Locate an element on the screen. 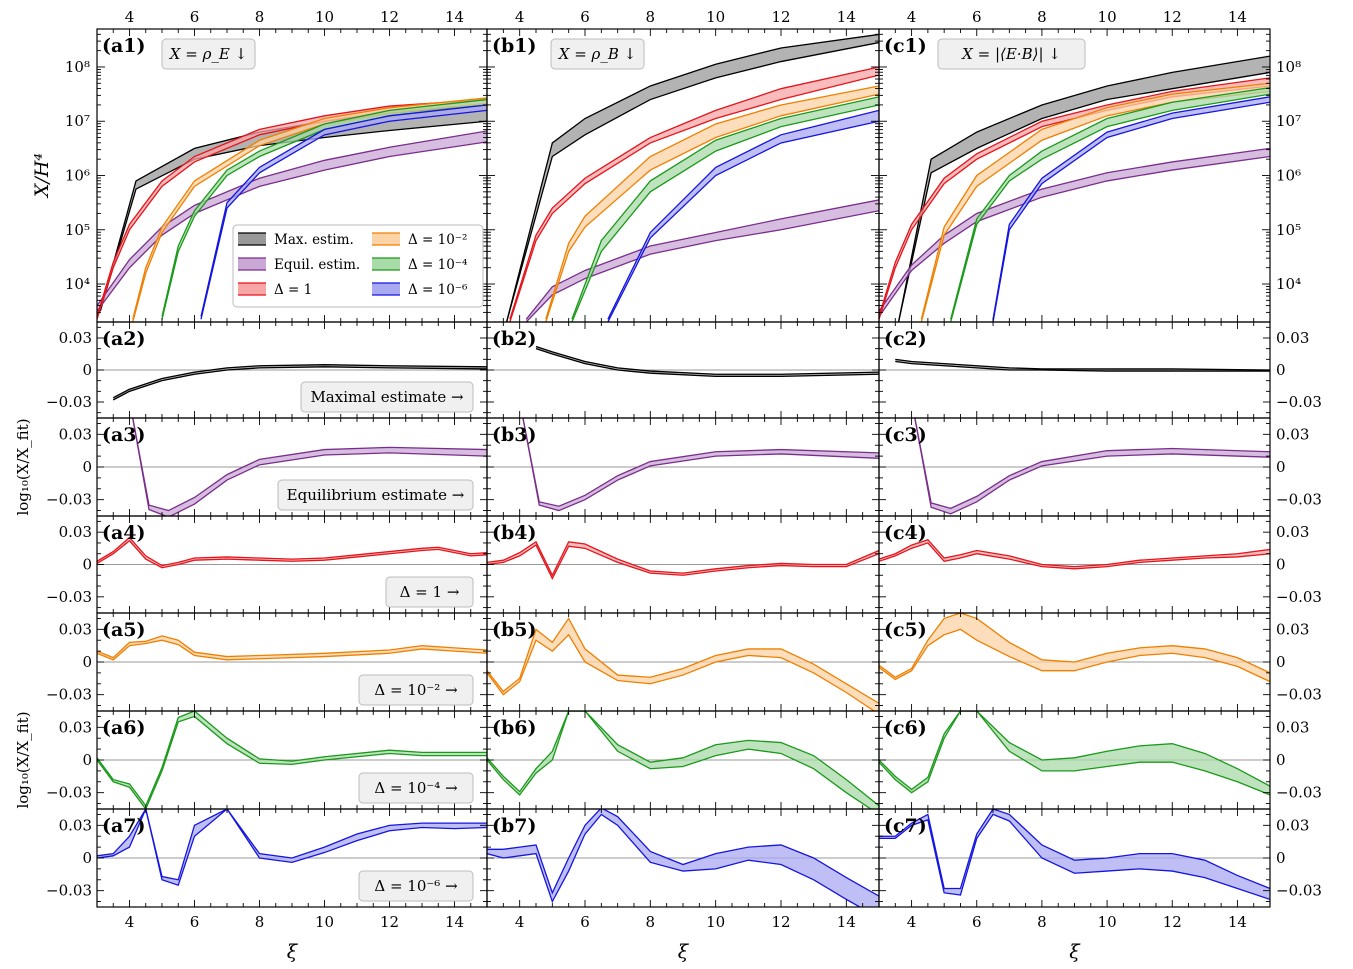 The image size is (1353, 969). y-tick-label-right: 0.03 is located at coordinates (1292, 825).